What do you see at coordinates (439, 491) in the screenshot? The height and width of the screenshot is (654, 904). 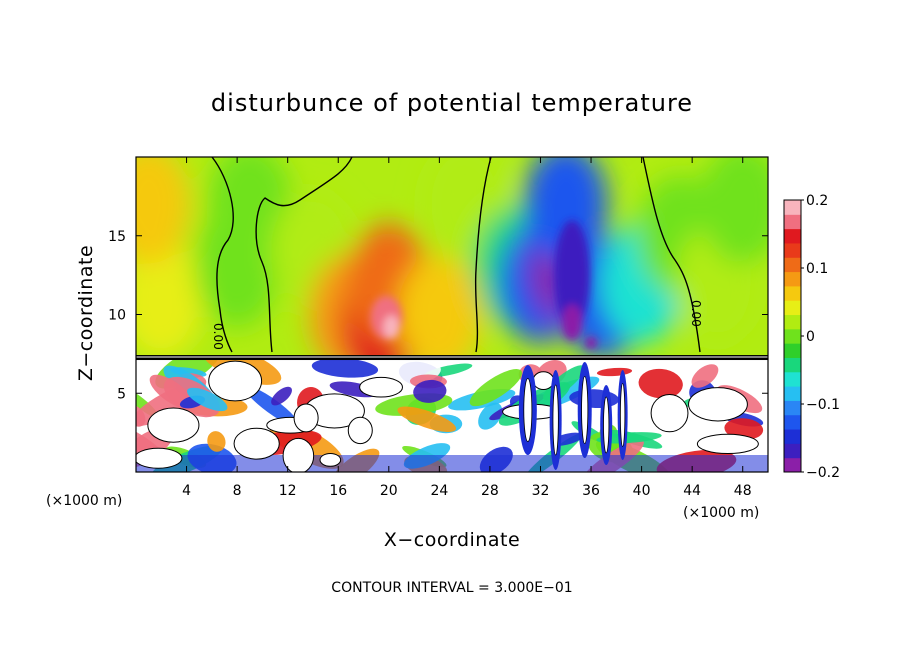 I see `x-tick-label: 24` at bounding box center [439, 491].